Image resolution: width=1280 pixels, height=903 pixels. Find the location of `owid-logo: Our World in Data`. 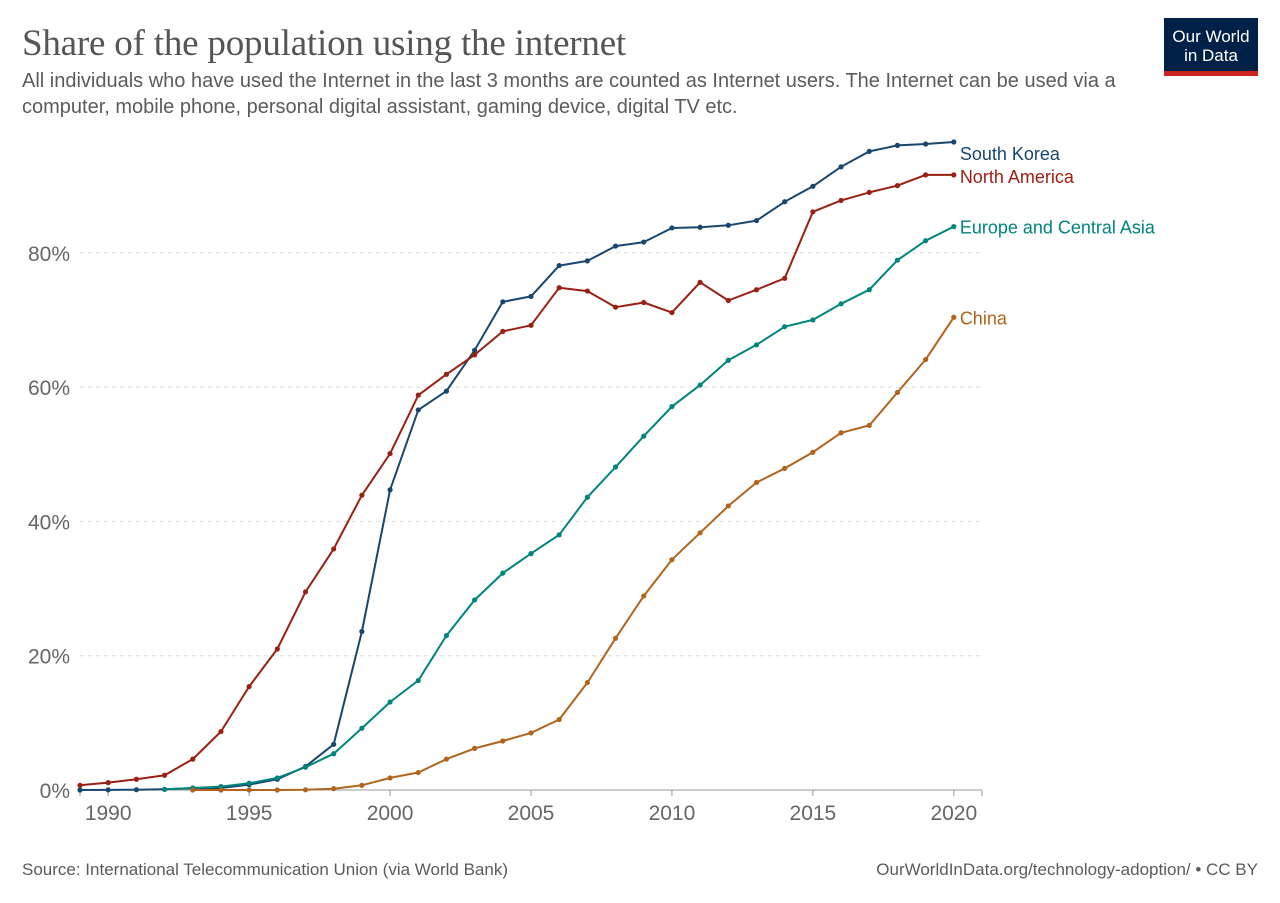

owid-logo: Our World in Data is located at coordinates (1211, 47).